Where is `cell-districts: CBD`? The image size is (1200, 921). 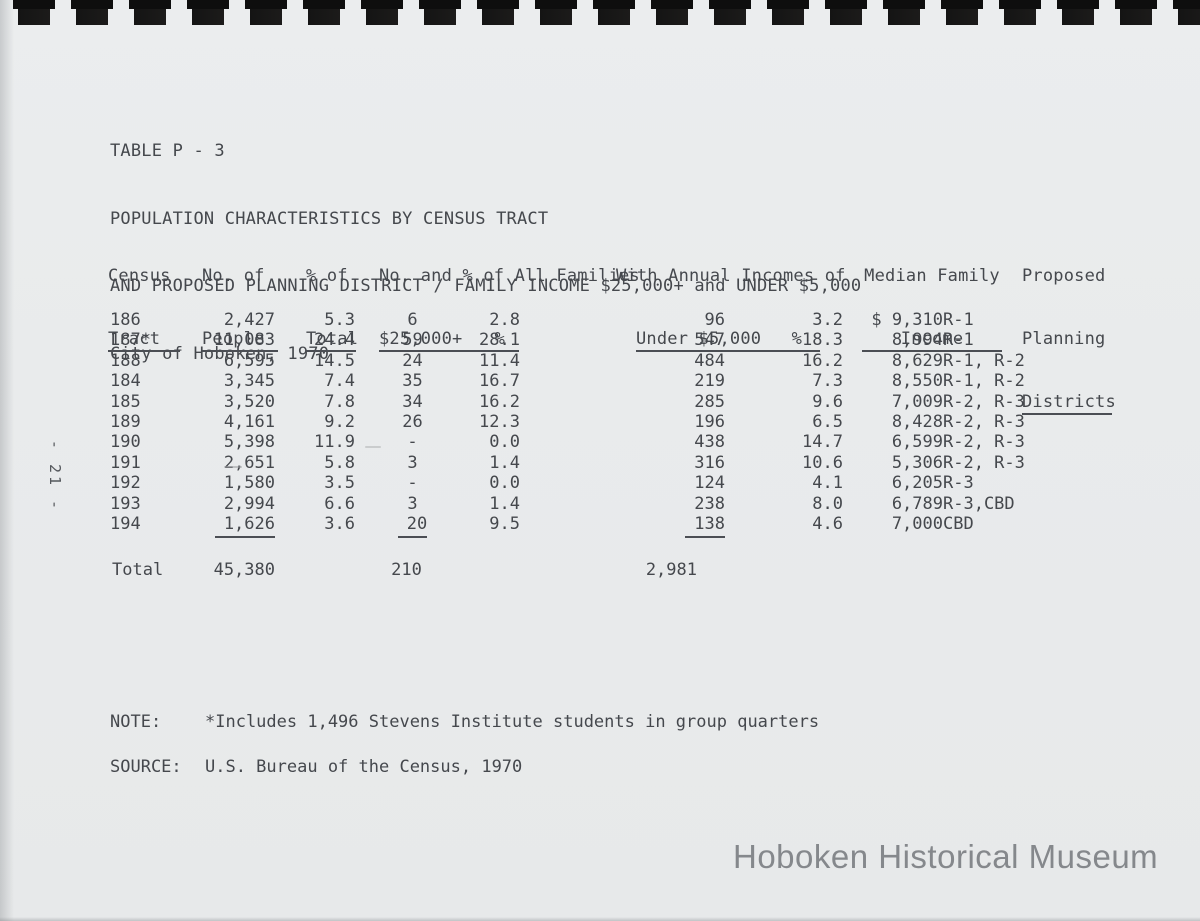 cell-districts: CBD is located at coordinates (958, 524).